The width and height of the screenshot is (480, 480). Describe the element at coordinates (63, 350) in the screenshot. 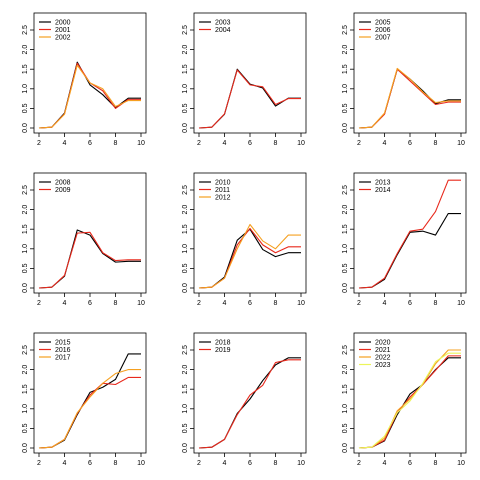

I see `legend-label: 2016` at that location.